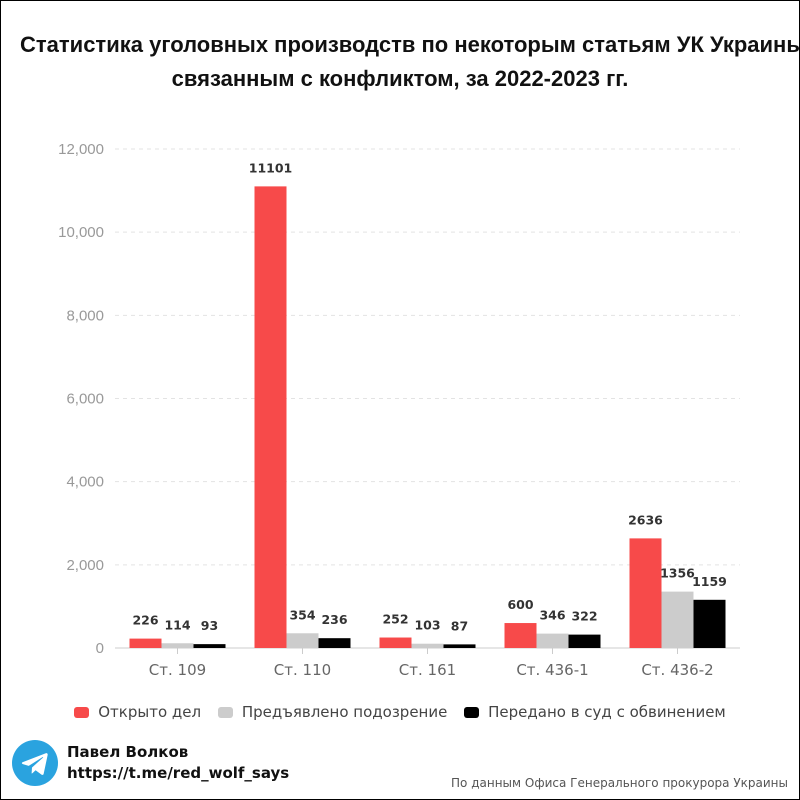 This screenshot has height=800, width=800. I want to click on x-tick-label: Ст. 436-2, so click(677, 670).